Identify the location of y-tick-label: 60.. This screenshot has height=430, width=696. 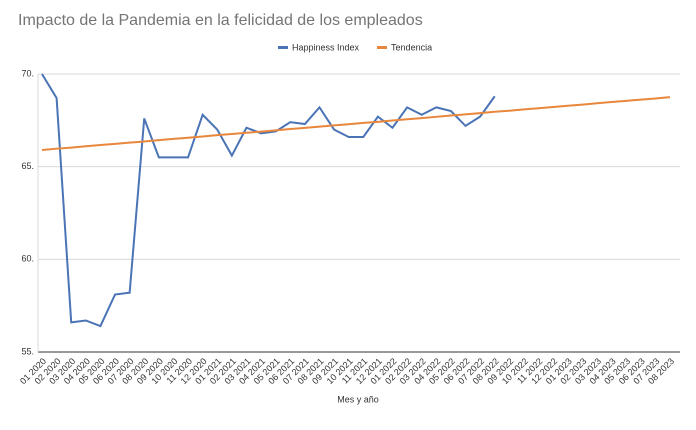
(27, 259).